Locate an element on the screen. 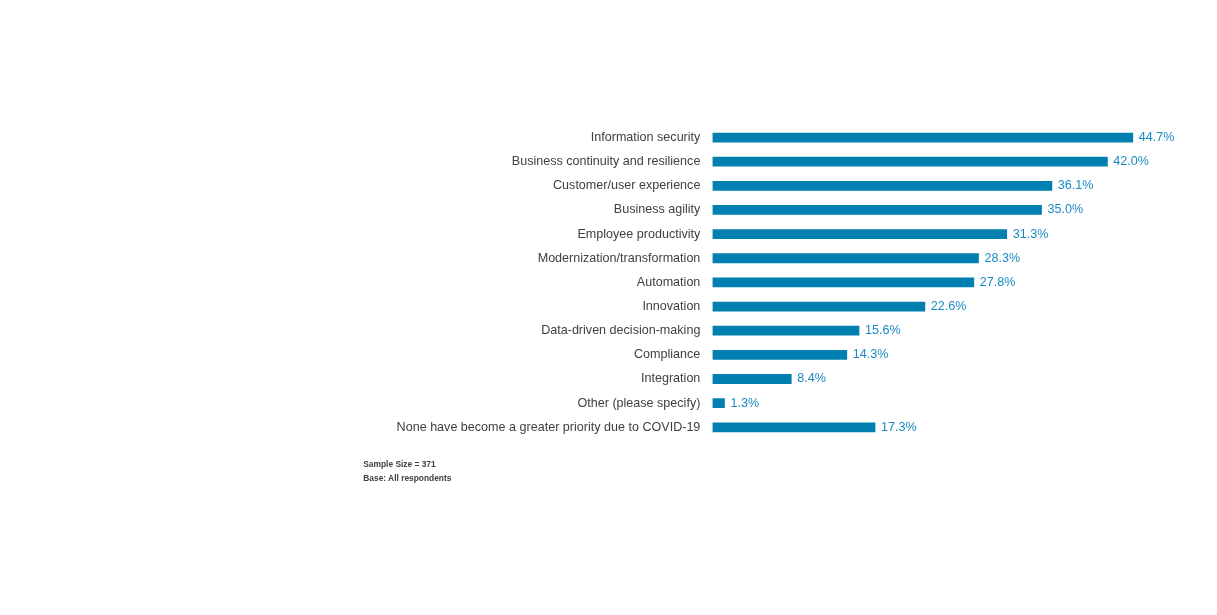 This screenshot has height=615, width=1217. data-label: 42.0% is located at coordinates (1131, 161).